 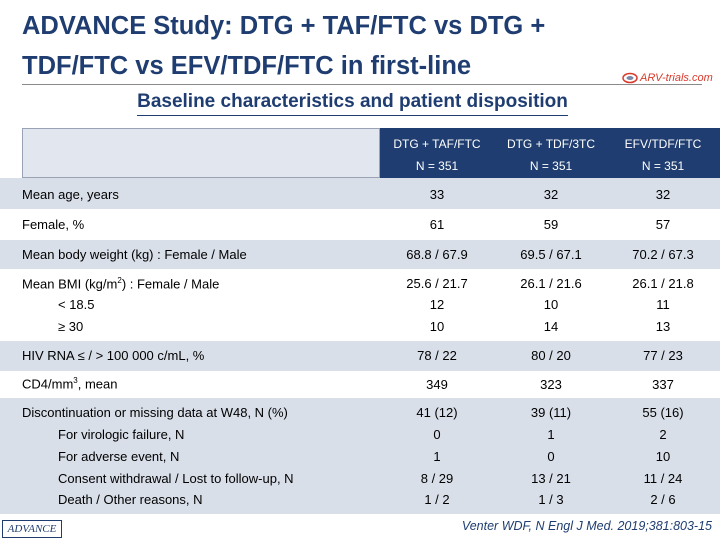 I want to click on cell-consent-dtg-taf: 8 / 29, so click(x=437, y=478).